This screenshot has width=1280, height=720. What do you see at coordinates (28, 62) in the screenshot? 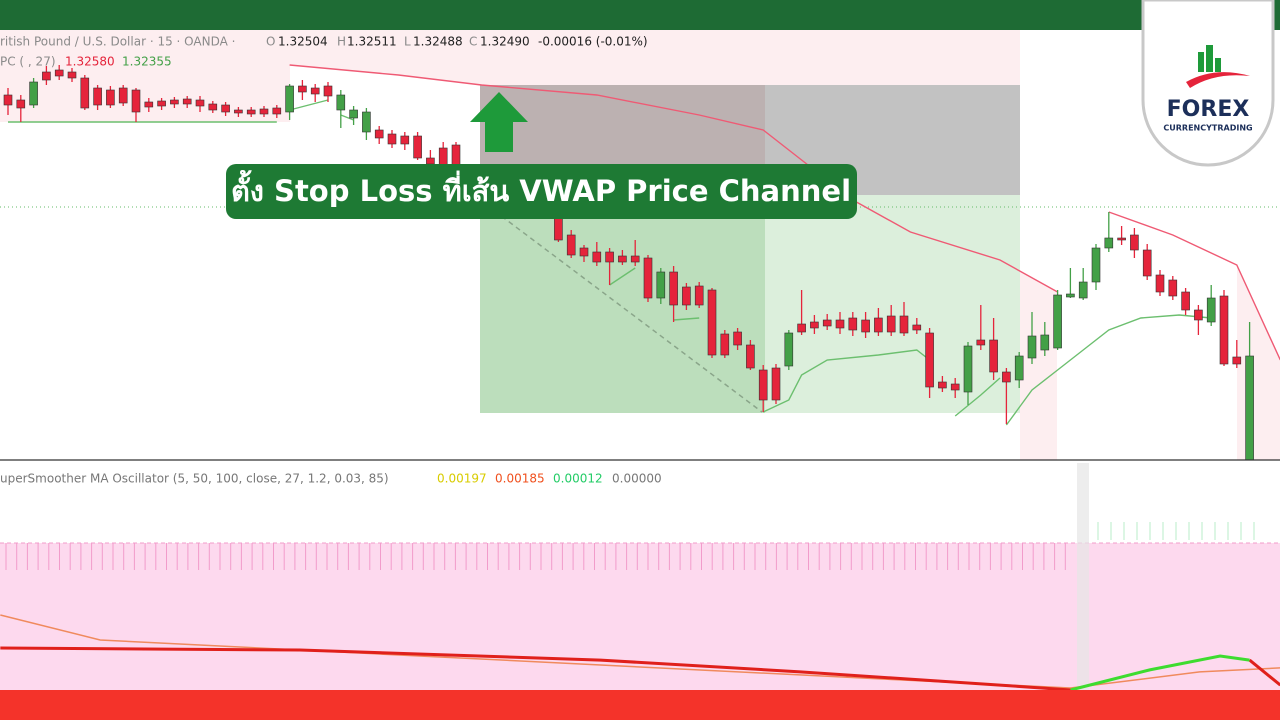
I see `channel-label: PC ( , 27)` at bounding box center [28, 62].